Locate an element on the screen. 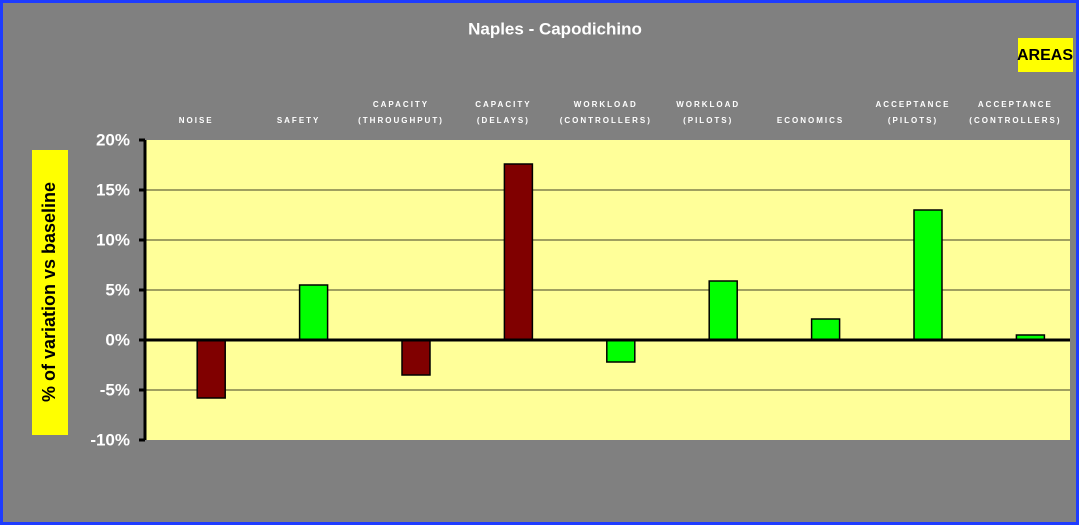 The width and height of the screenshot is (1079, 525). y-tick-label: 5% is located at coordinates (117, 289).